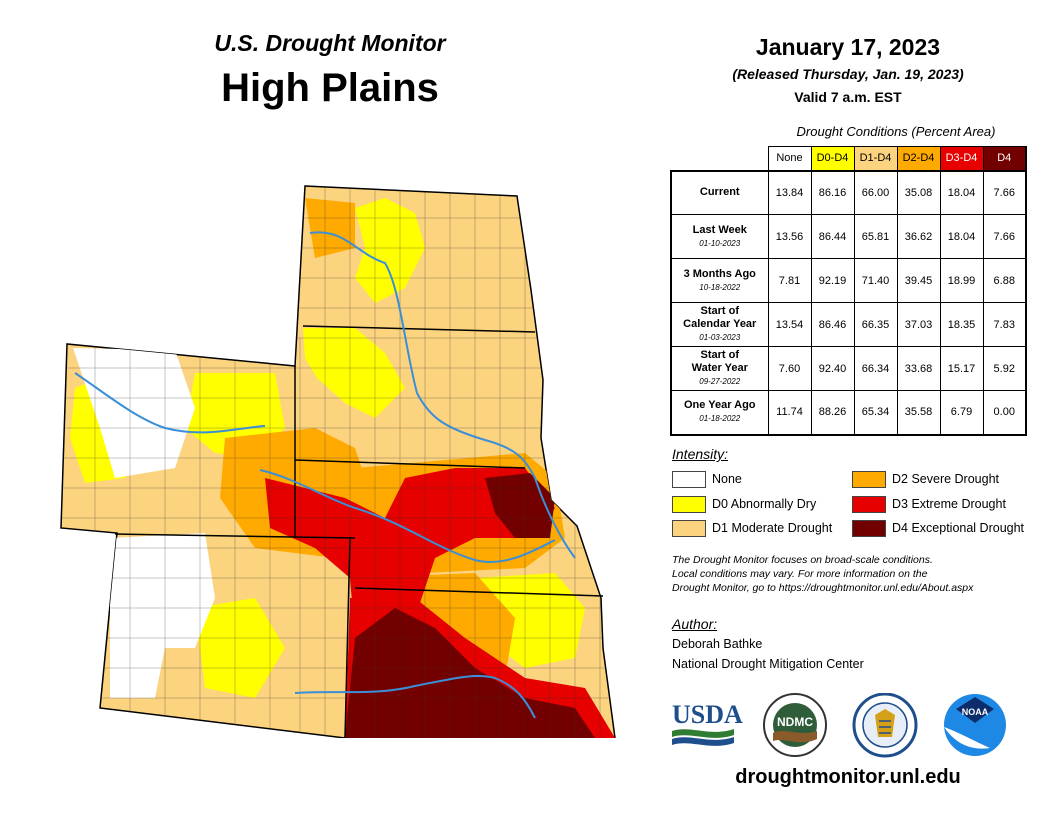  I want to click on col-header-d4: D4, so click(1004, 158).